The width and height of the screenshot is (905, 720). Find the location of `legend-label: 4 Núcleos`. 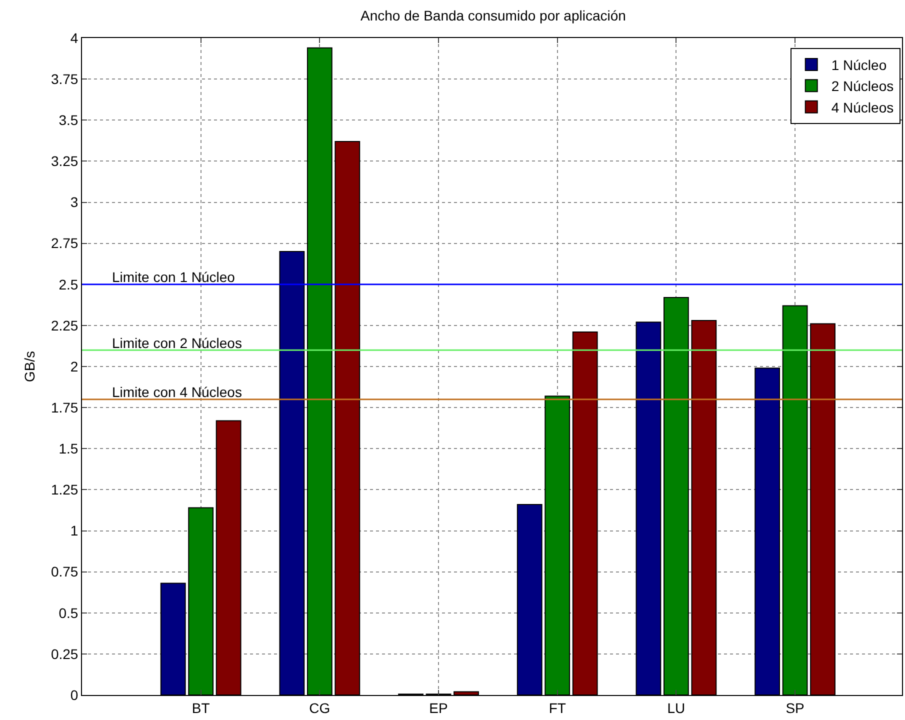

legend-label: 4 Núcleos is located at coordinates (862, 107).